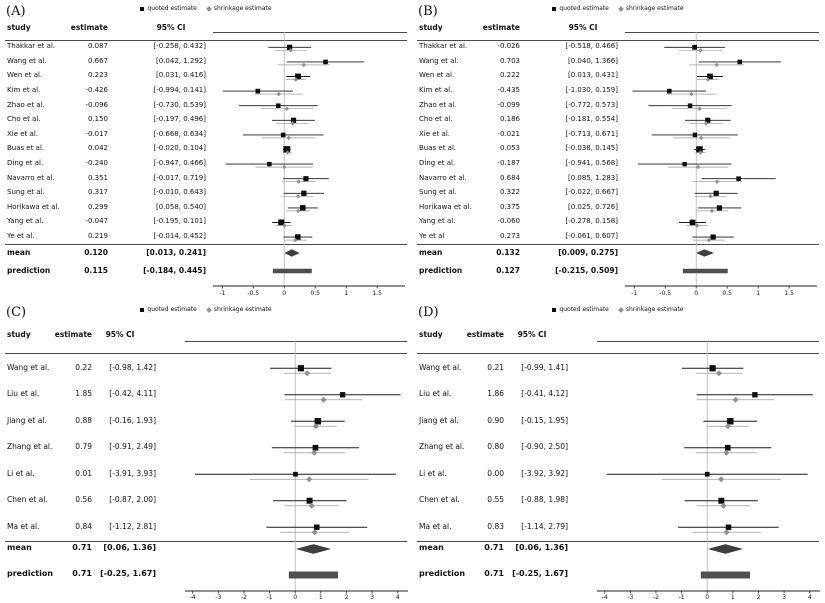 The width and height of the screenshot is (825, 603). What do you see at coordinates (495, 447) in the screenshot?
I see `estimate-value: 0.80` at bounding box center [495, 447].